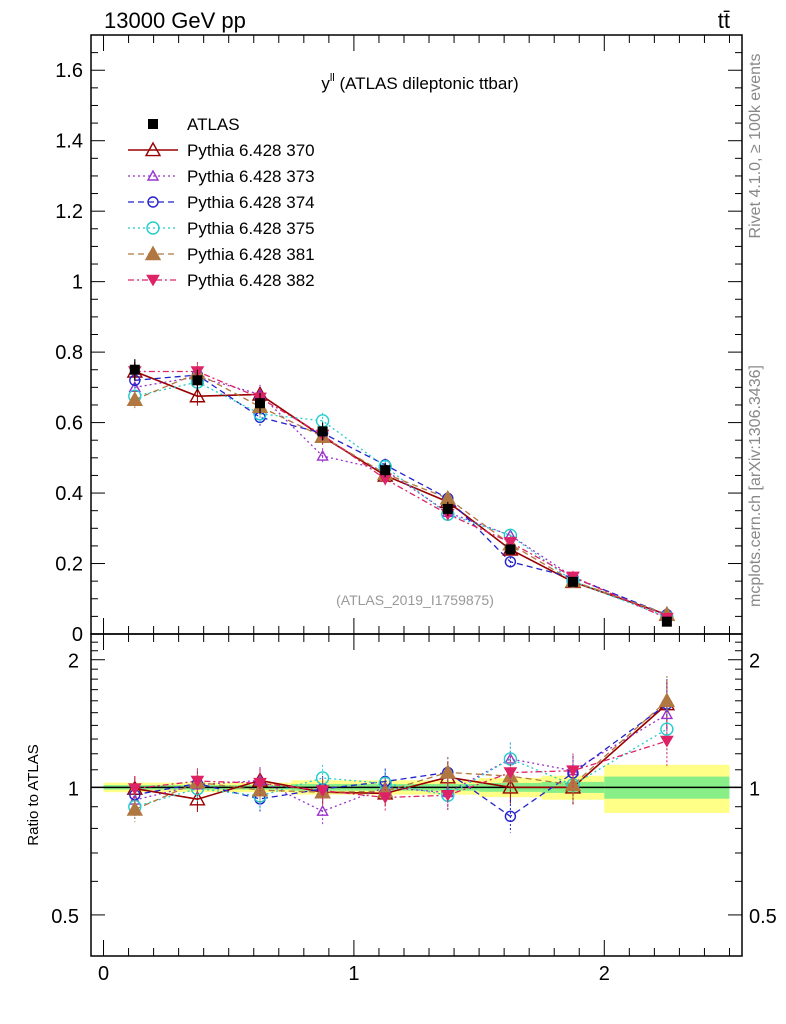 The width and height of the screenshot is (786, 1024). Describe the element at coordinates (754, 662) in the screenshot. I see `ratio-y-tick-label-right-3: 2` at that location.